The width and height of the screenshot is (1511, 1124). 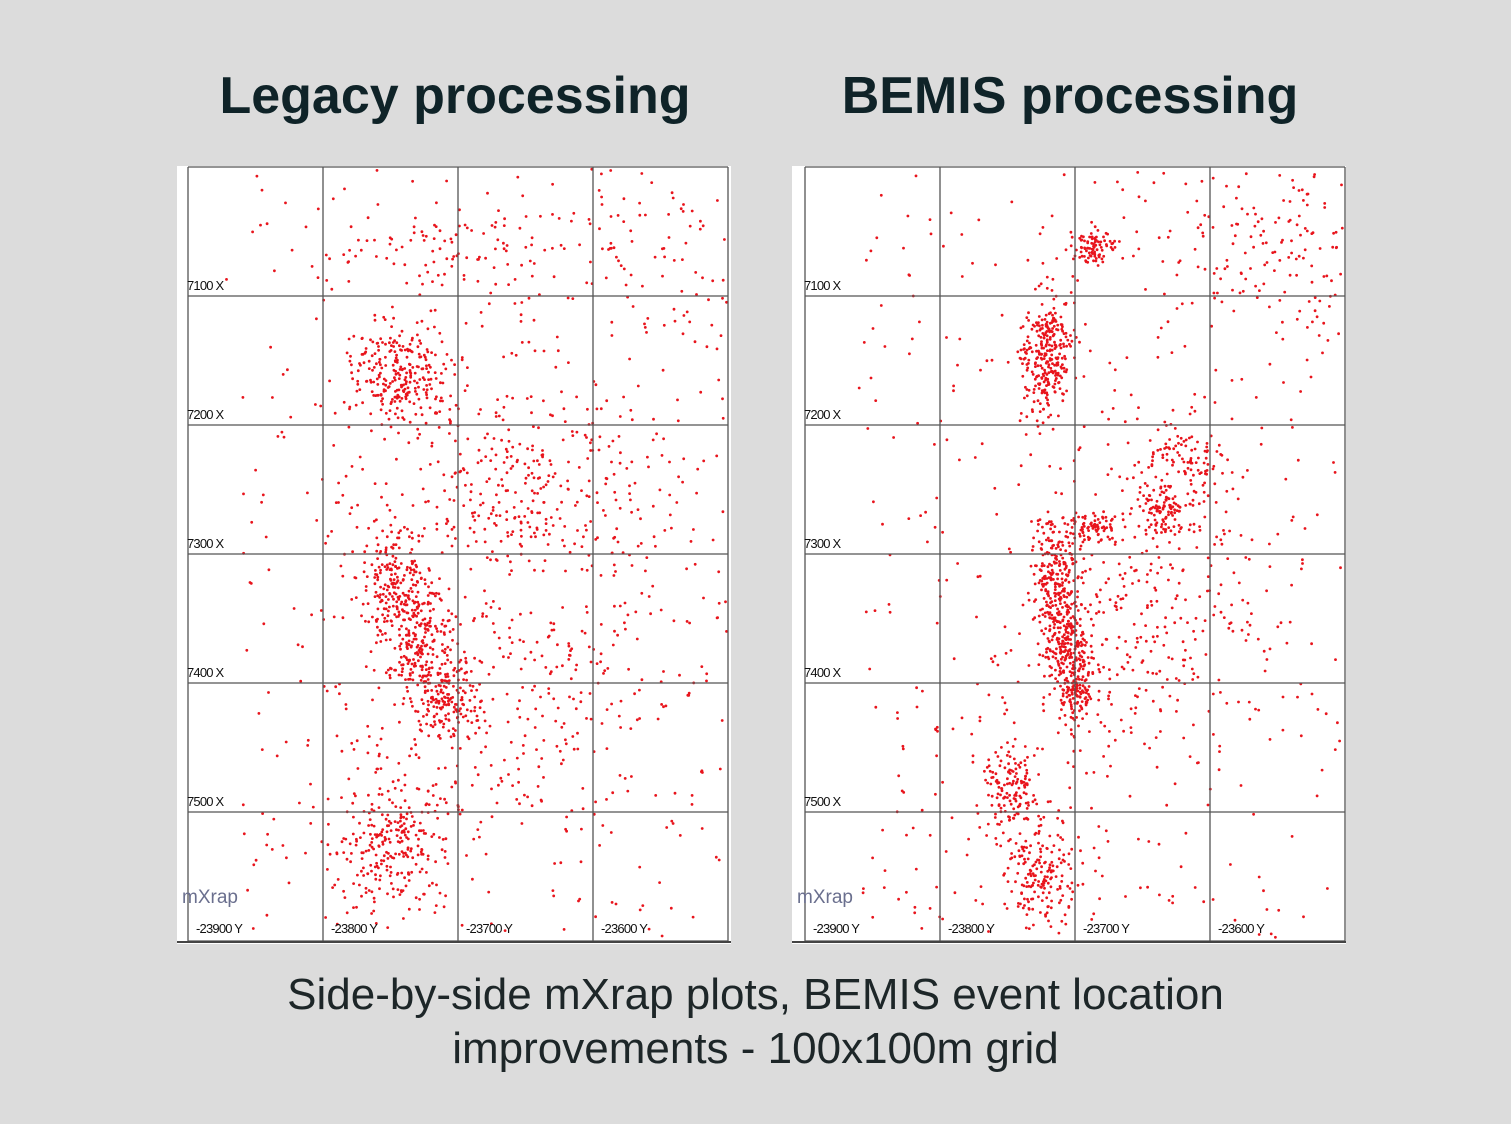 What do you see at coordinates (624, 928) in the screenshot?
I see `y-tick-label: -23600 Y` at bounding box center [624, 928].